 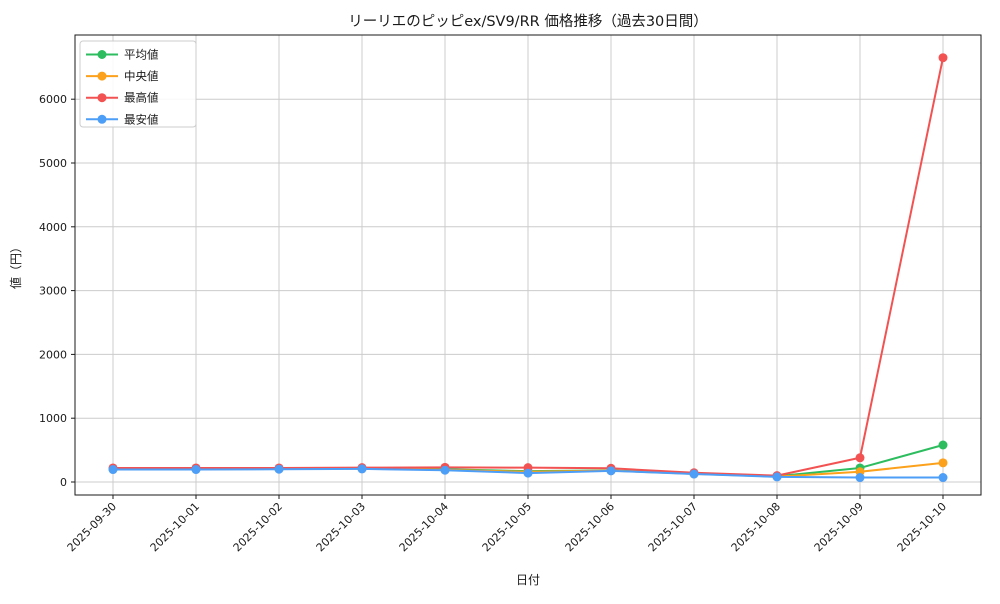 I want to click on y-tick-label: 3000, so click(x=53, y=291).